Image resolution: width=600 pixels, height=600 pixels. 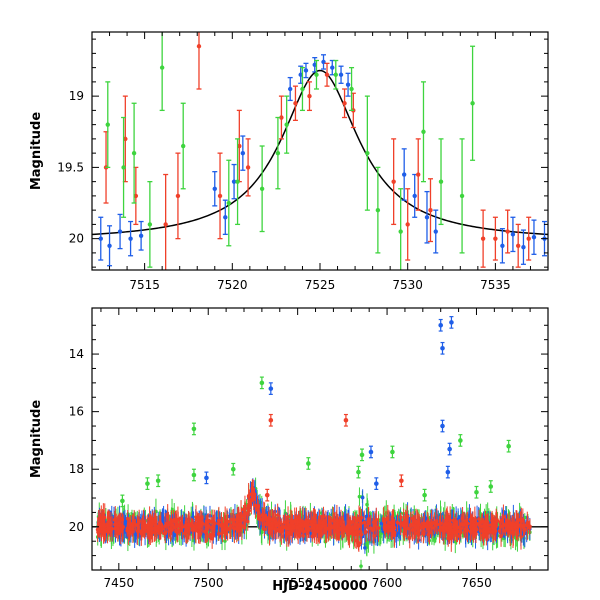 What do you see at coordinates (320, 285) in the screenshot?
I see `top-x-tick-label: 7525` at bounding box center [320, 285].